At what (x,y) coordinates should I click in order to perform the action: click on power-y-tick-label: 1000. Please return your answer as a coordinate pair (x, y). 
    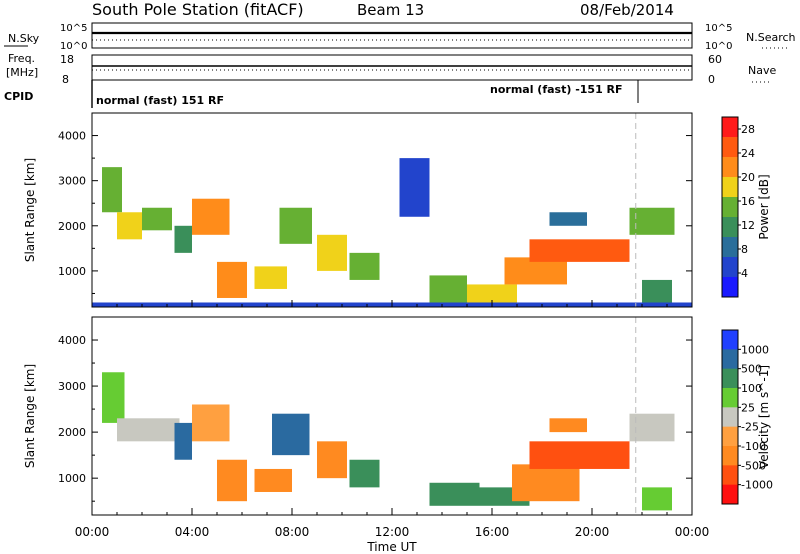
    Looking at the image, I should click on (72, 271).